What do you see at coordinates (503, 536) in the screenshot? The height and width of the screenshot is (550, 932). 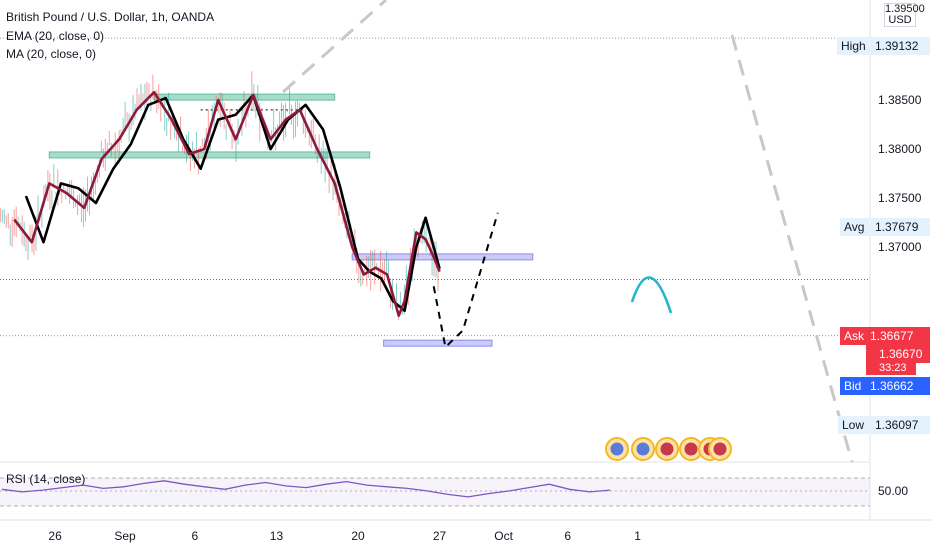 I see `time-tick-label: Oct` at bounding box center [503, 536].